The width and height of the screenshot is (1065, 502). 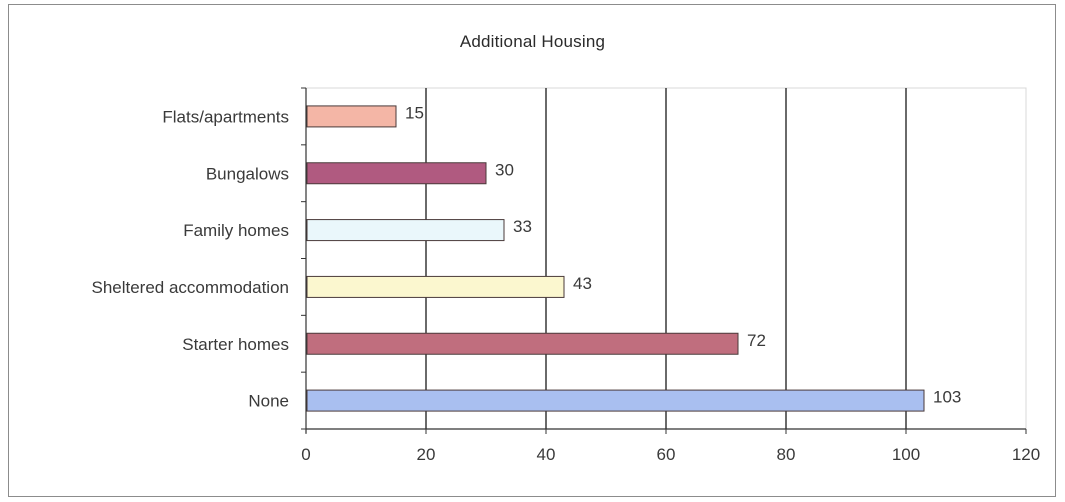 What do you see at coordinates (522, 226) in the screenshot?
I see `data-label: 33` at bounding box center [522, 226].